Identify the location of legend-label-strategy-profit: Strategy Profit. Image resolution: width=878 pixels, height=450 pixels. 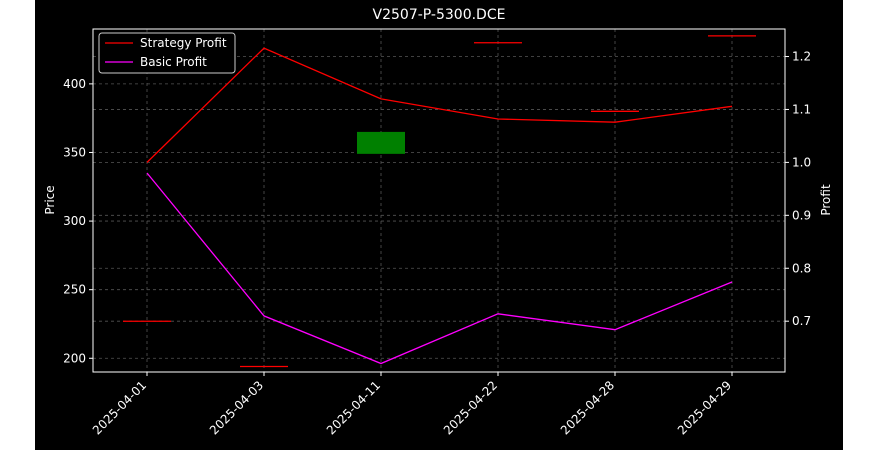
(183, 43).